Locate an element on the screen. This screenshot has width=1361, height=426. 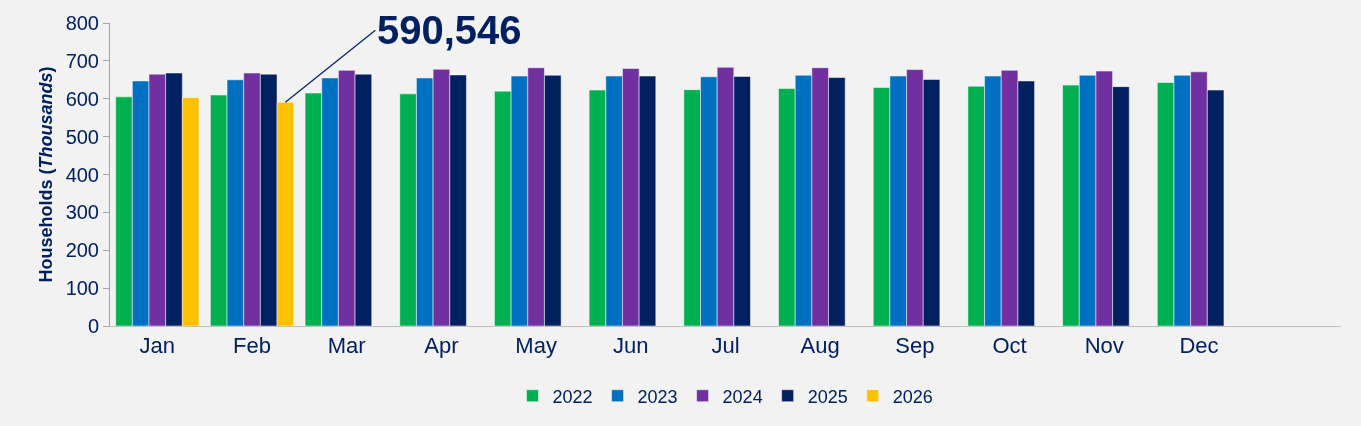
legend-label: 2023 is located at coordinates (657, 396).